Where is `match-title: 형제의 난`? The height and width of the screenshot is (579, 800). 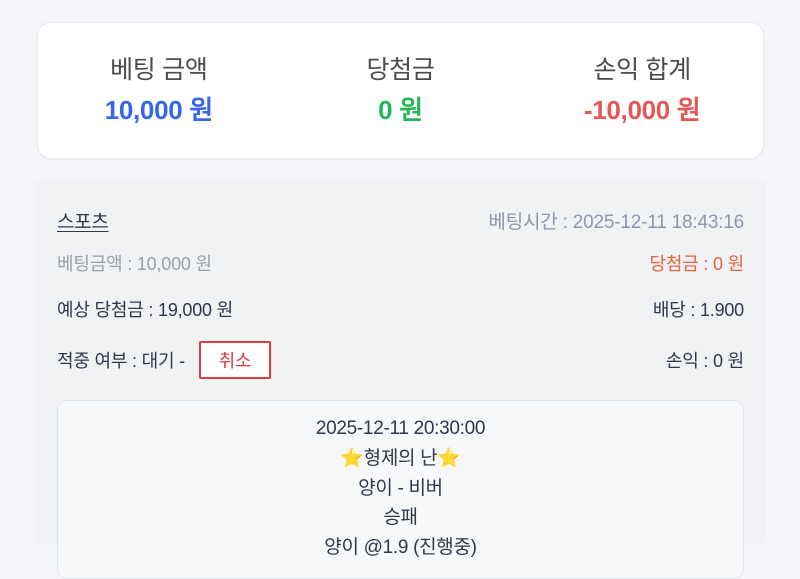 match-title: 형제의 난 is located at coordinates (400, 458).